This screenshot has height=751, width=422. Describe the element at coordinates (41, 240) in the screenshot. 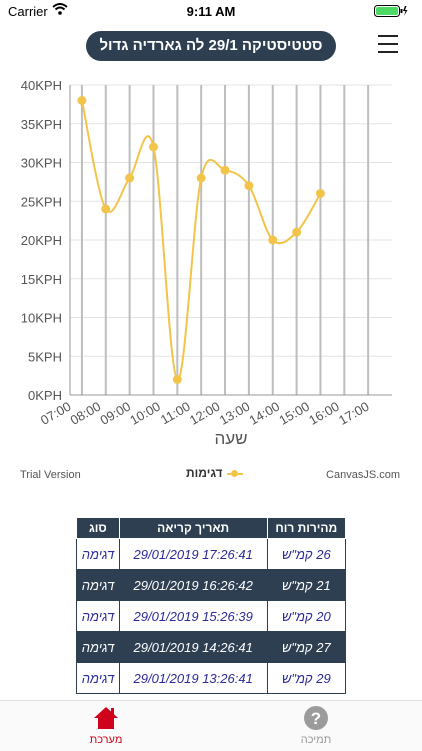

I see `y-tick-label: 20KPH` at that location.